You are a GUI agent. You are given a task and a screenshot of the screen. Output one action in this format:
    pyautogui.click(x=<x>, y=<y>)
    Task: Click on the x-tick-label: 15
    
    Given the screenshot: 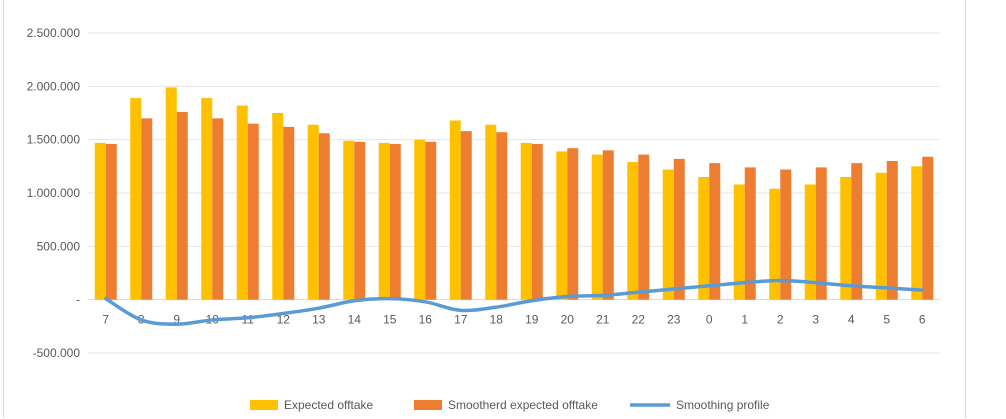 What is the action you would take?
    pyautogui.click(x=390, y=320)
    